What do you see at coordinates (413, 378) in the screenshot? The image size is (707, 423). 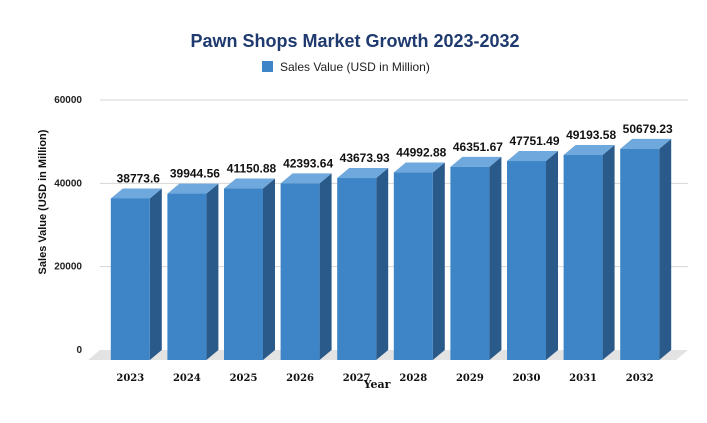 I see `x-tick-label: 2028` at bounding box center [413, 378].